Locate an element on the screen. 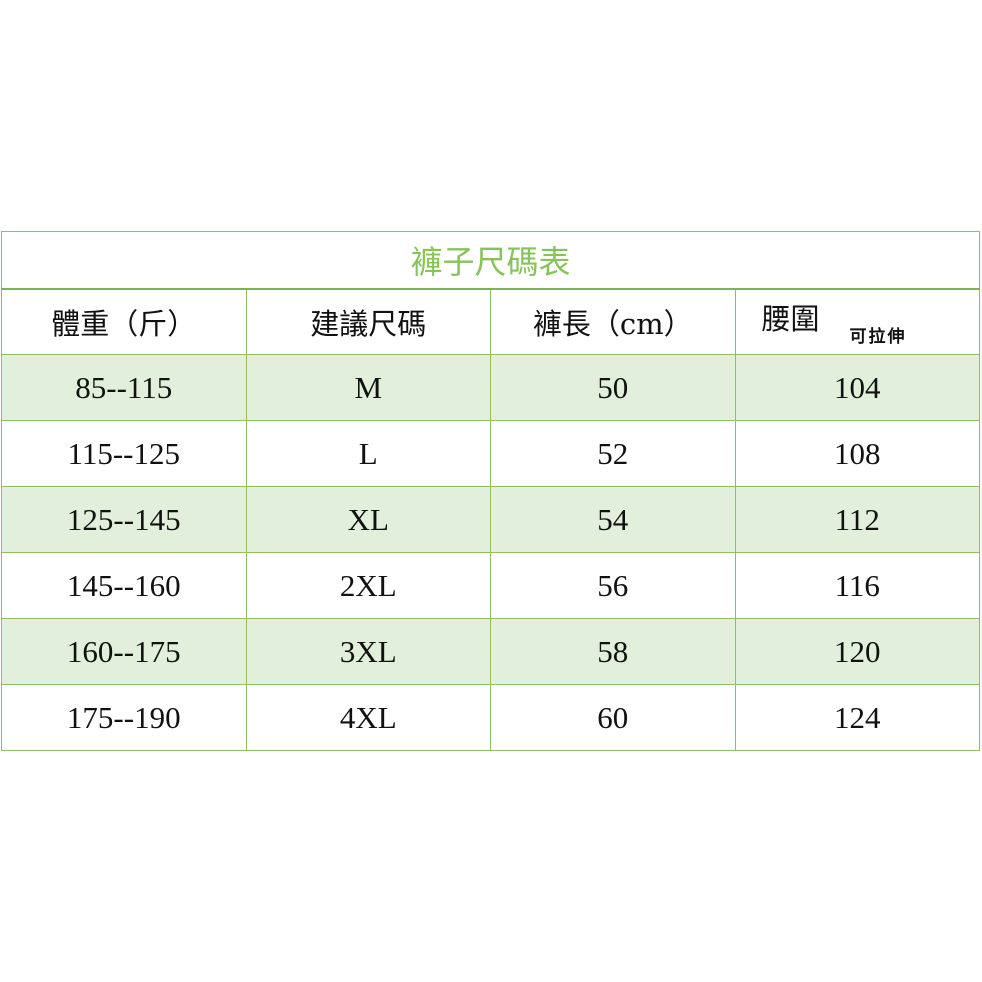 Image resolution: width=982 pixels, height=982 pixels. table-row: 125--145 XL 54 112 is located at coordinates (490, 519).